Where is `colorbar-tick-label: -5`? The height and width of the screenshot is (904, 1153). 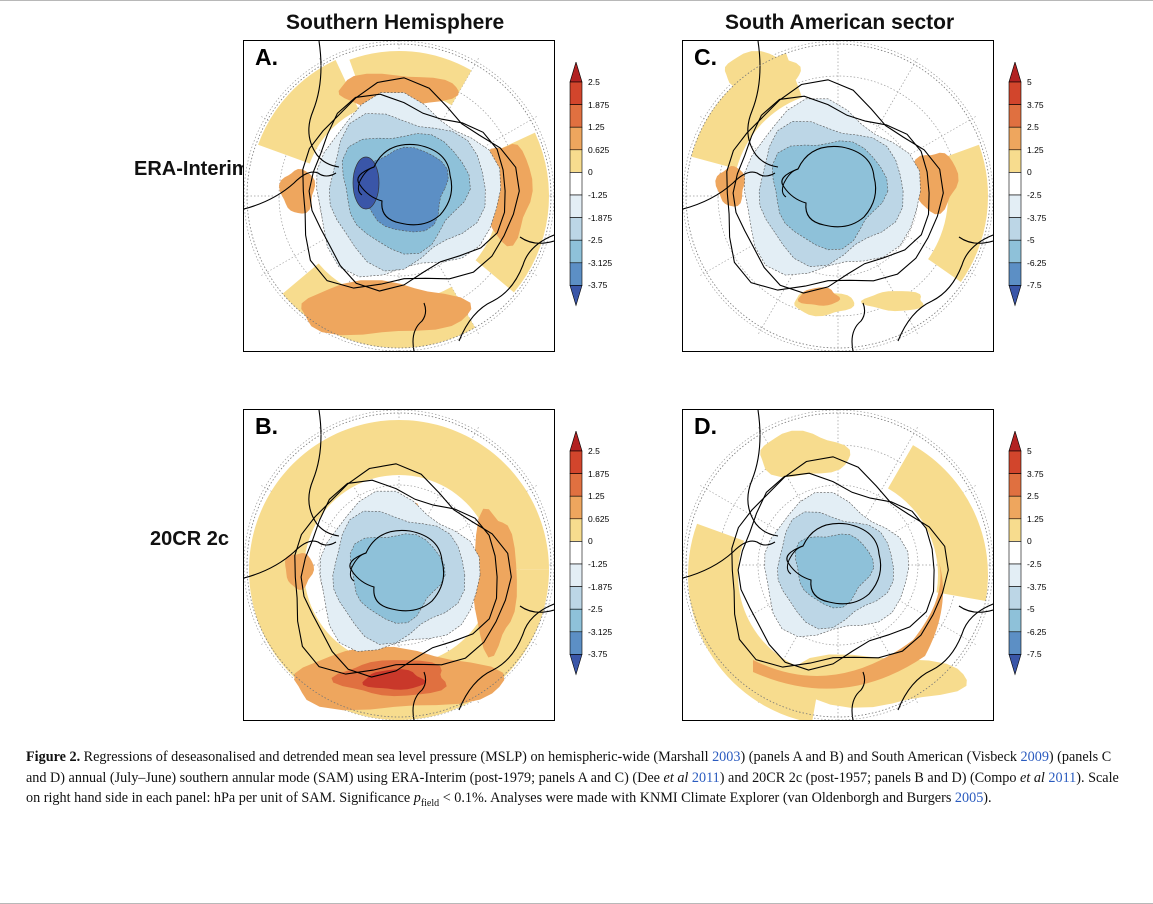 colorbar-tick-label: -5 is located at coordinates (1031, 240).